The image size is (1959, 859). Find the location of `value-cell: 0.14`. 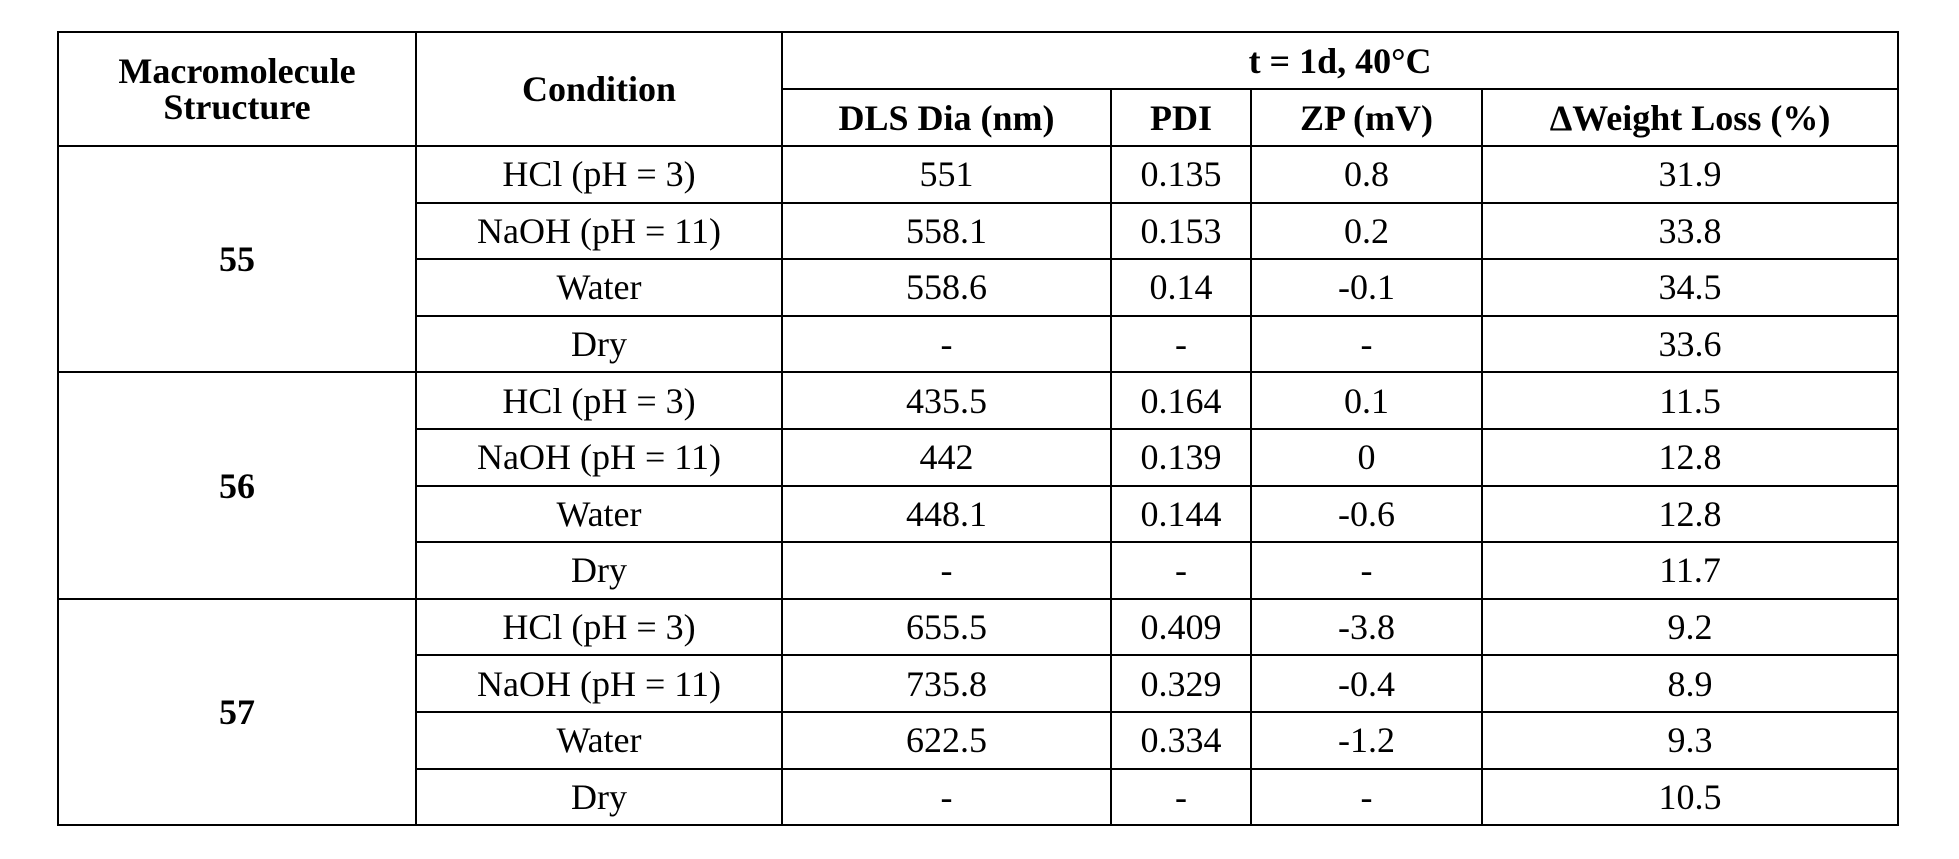

value-cell: 0.14 is located at coordinates (1181, 287).